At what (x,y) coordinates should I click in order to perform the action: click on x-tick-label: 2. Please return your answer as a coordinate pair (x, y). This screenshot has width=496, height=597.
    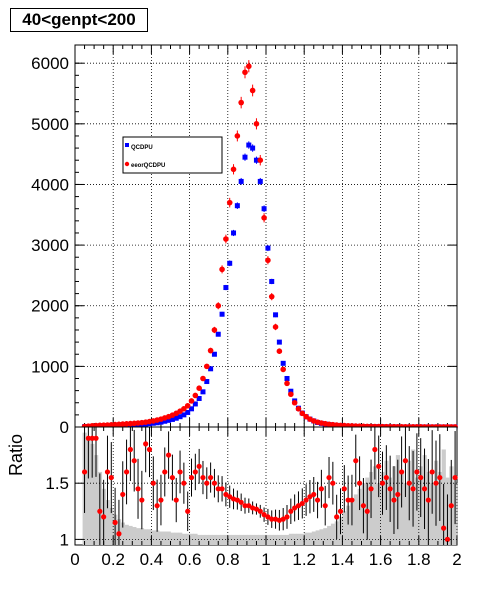
    Looking at the image, I should click on (456, 559).